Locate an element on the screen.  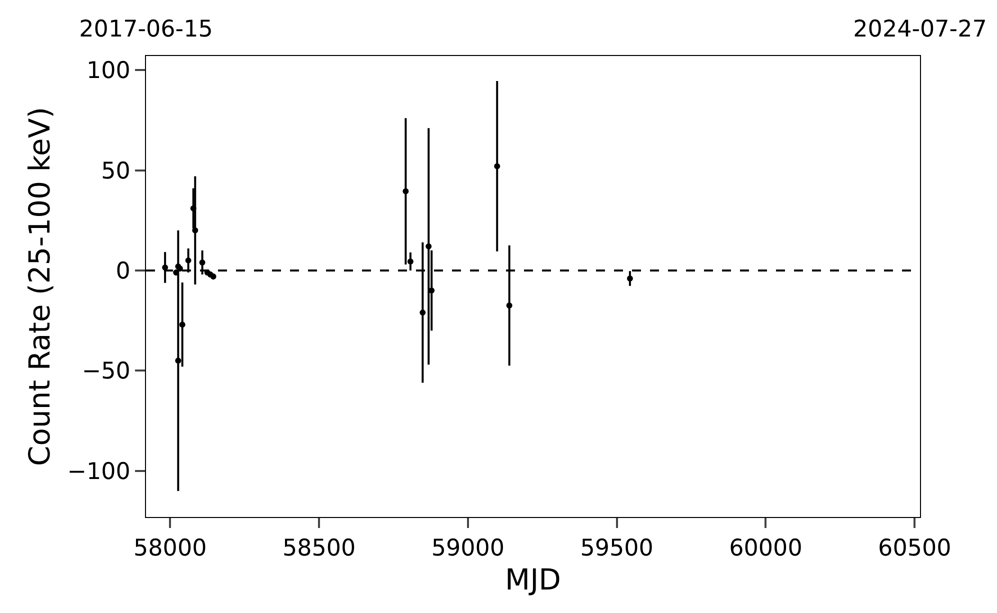
y-tick-label: −100 is located at coordinates (98, 471).